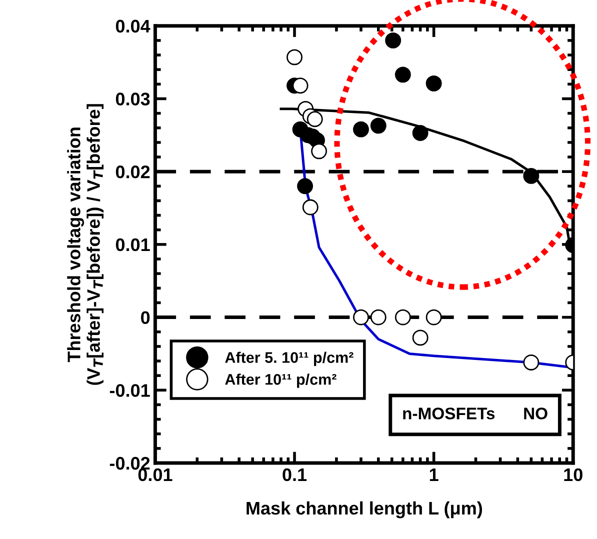 This screenshot has width=597, height=539. What do you see at coordinates (130, 390) in the screenshot?
I see `y-tick-label: -0.01` at bounding box center [130, 390].